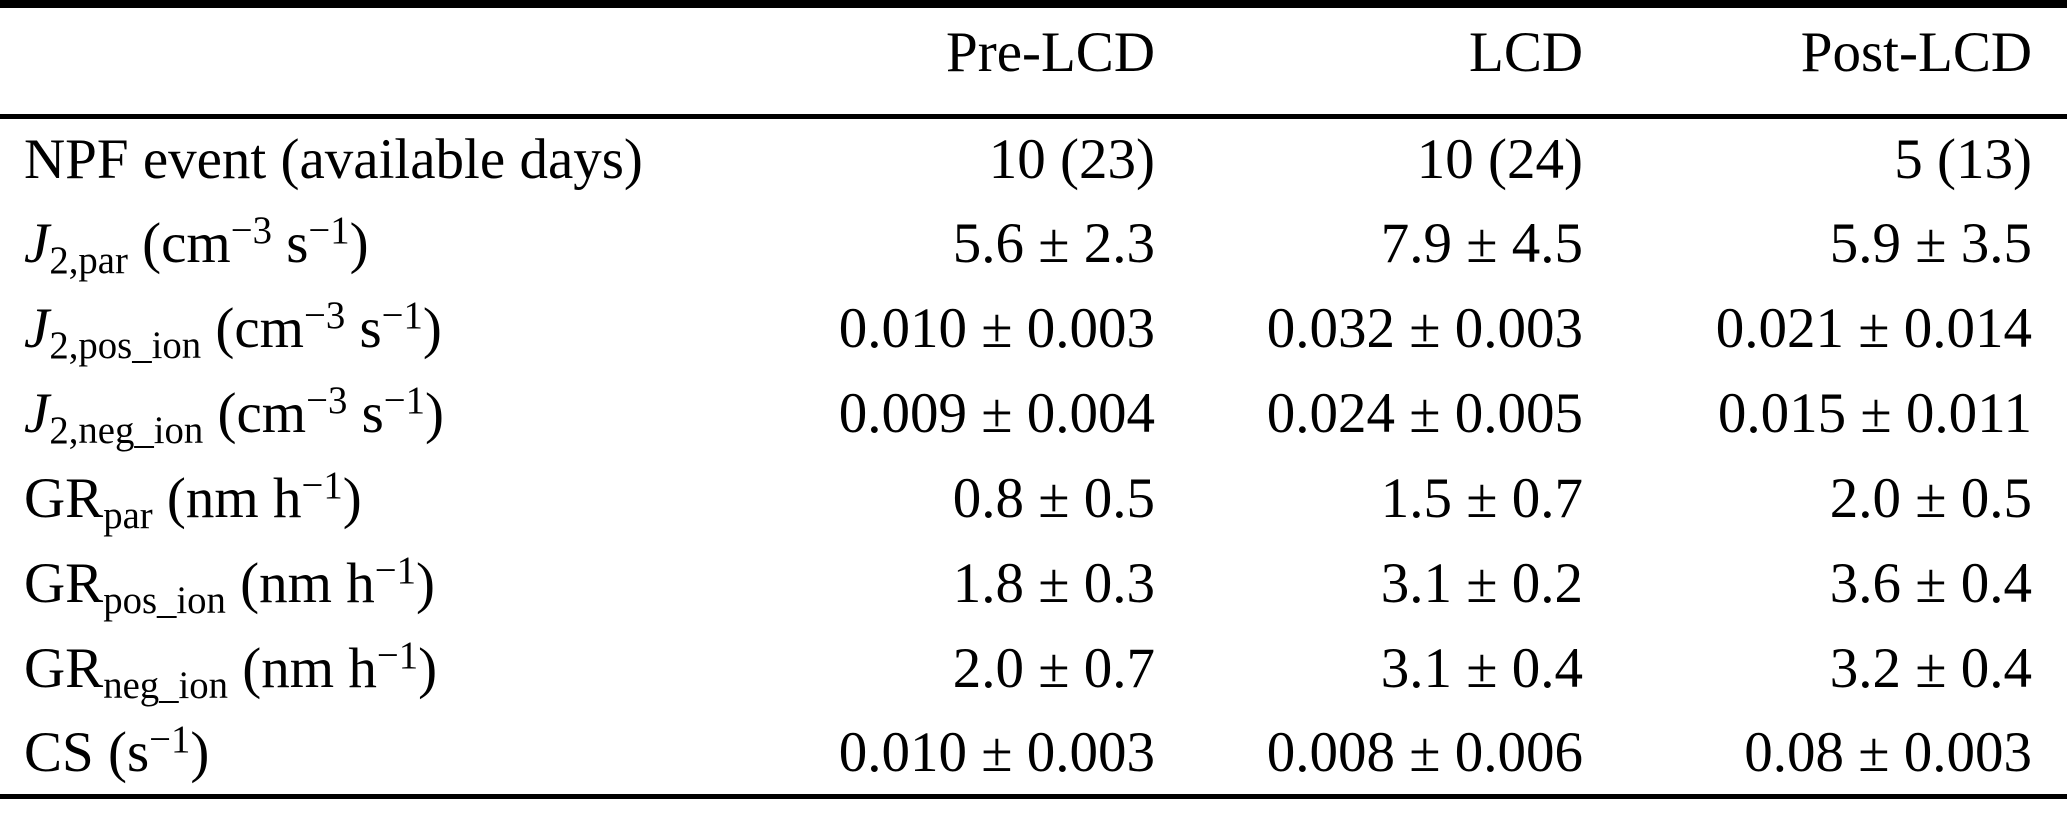  Describe the element at coordinates (1963, 160) in the screenshot. I see `value-cell: 5 (13)` at that location.